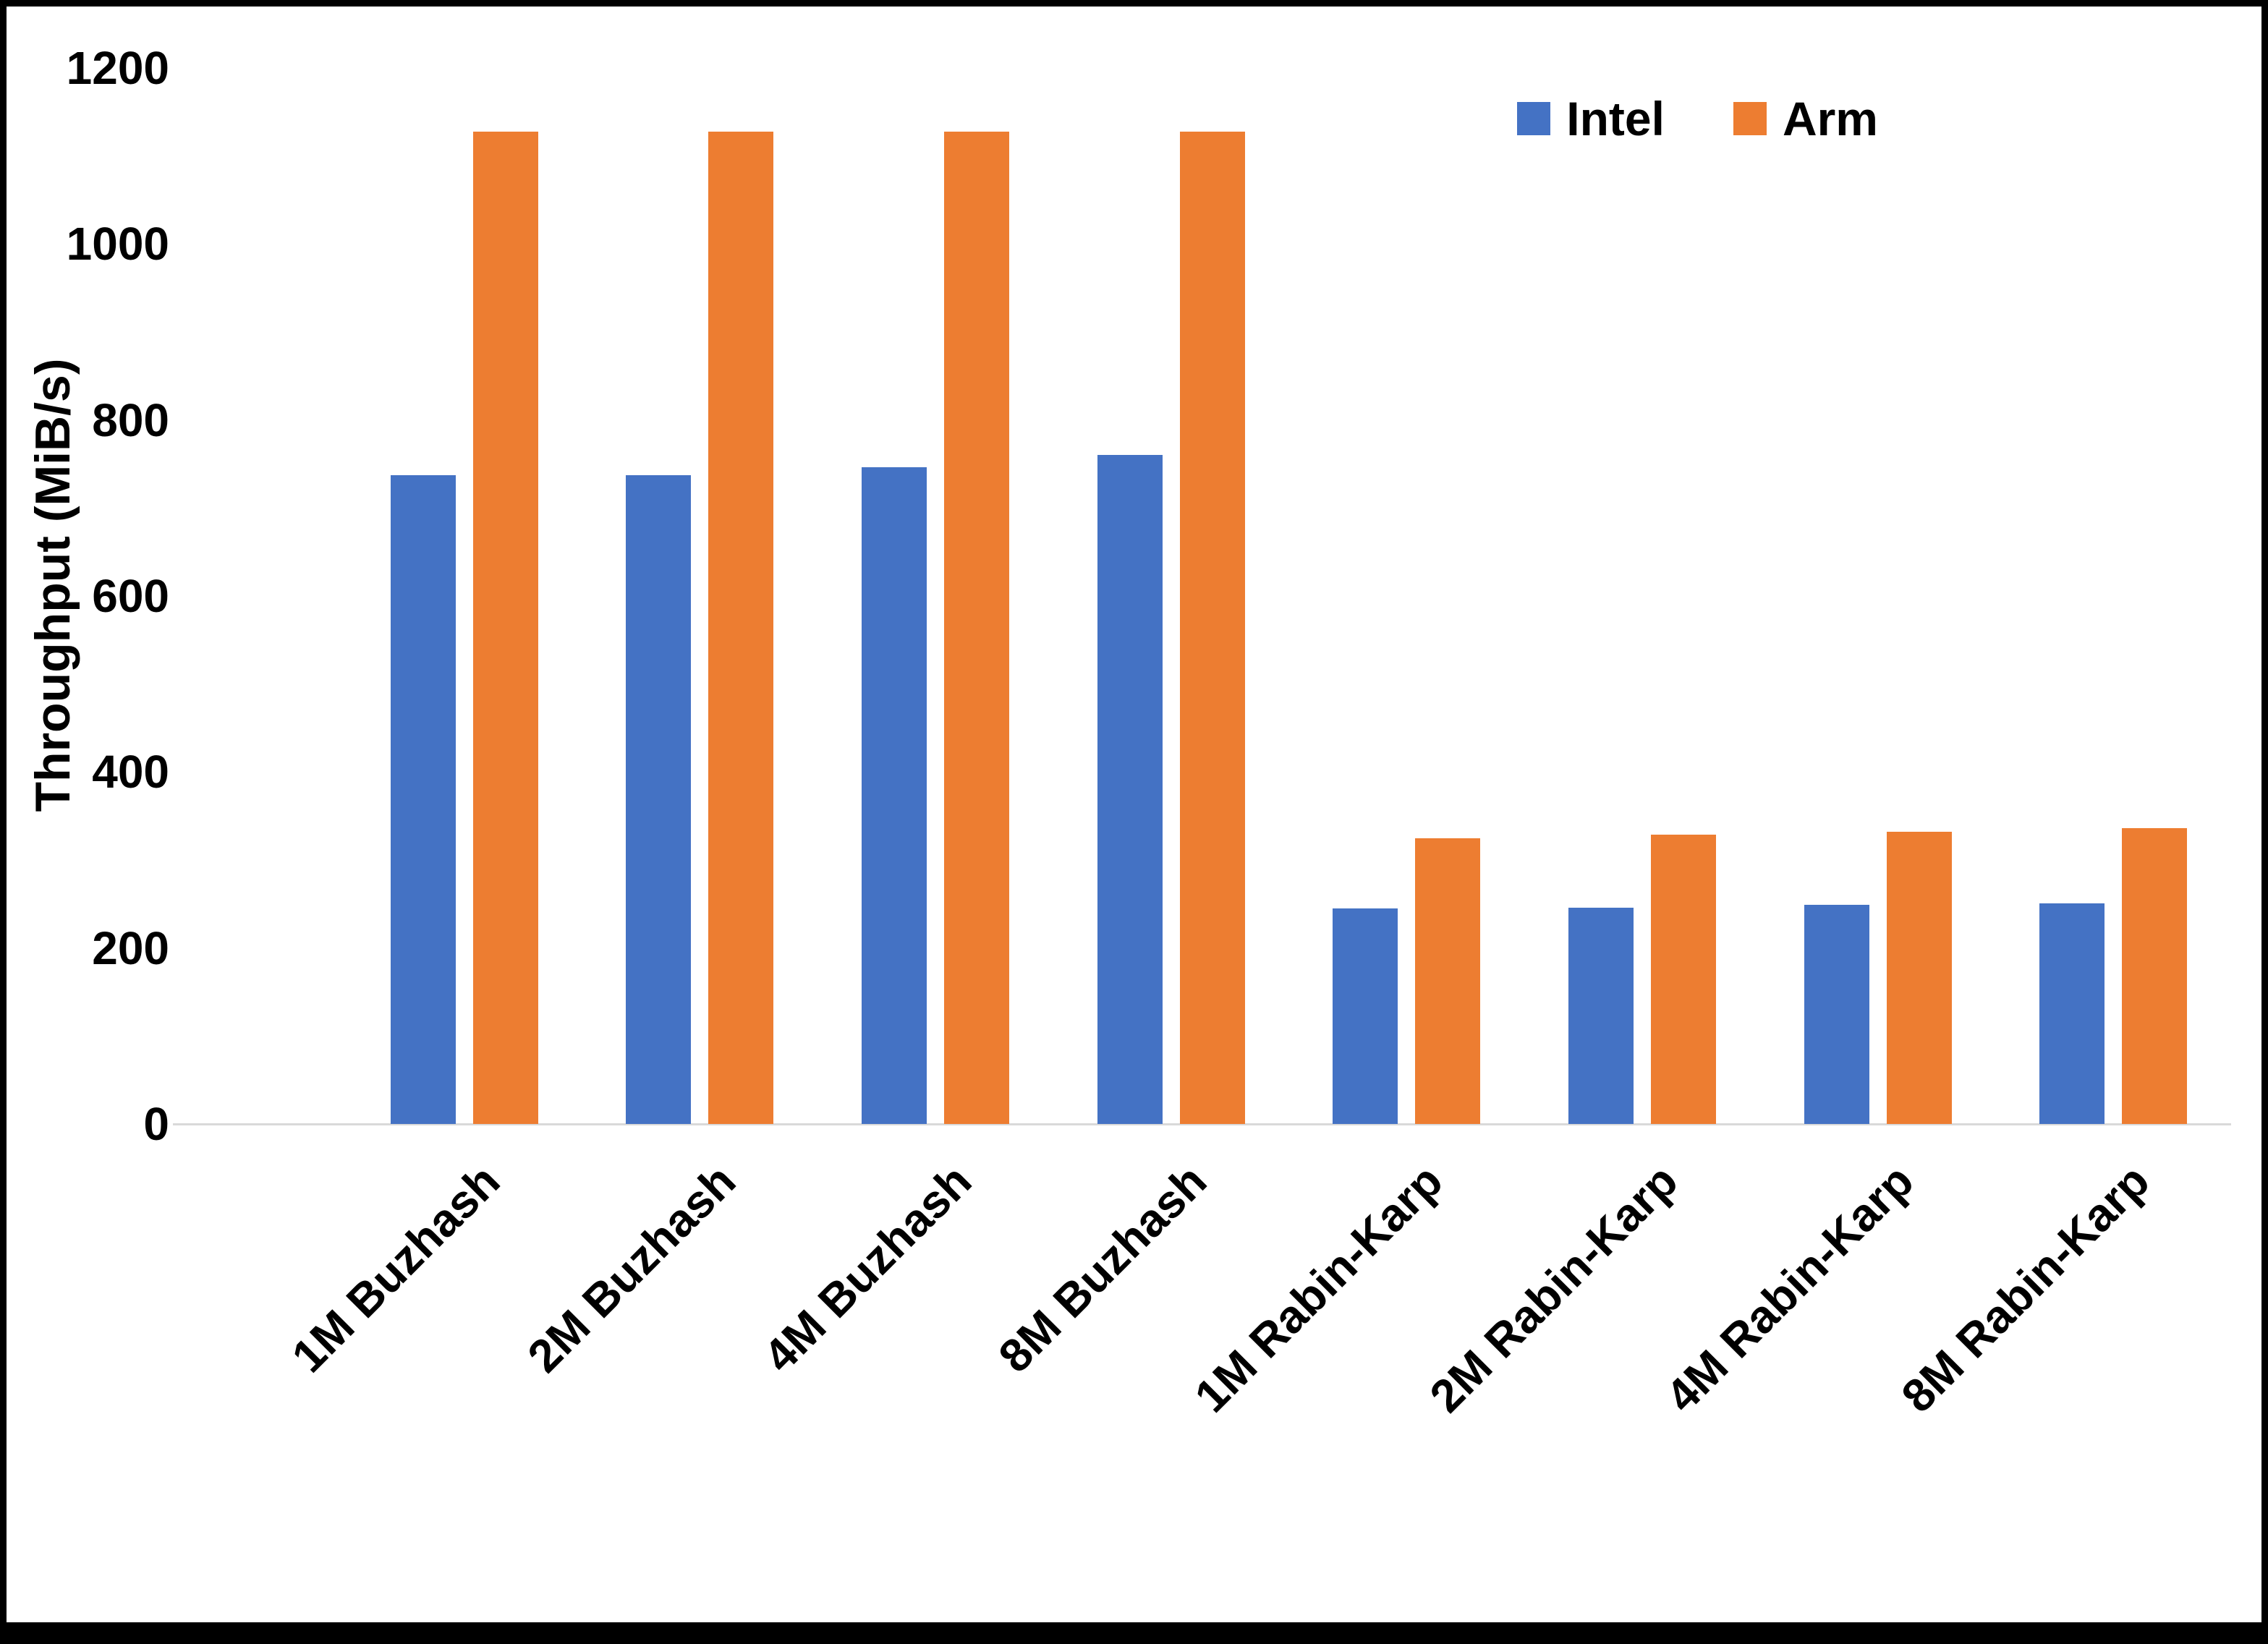 The width and height of the screenshot is (2268, 1644). I want to click on bar-arm-8m-buzhash, so click(1212, 627).